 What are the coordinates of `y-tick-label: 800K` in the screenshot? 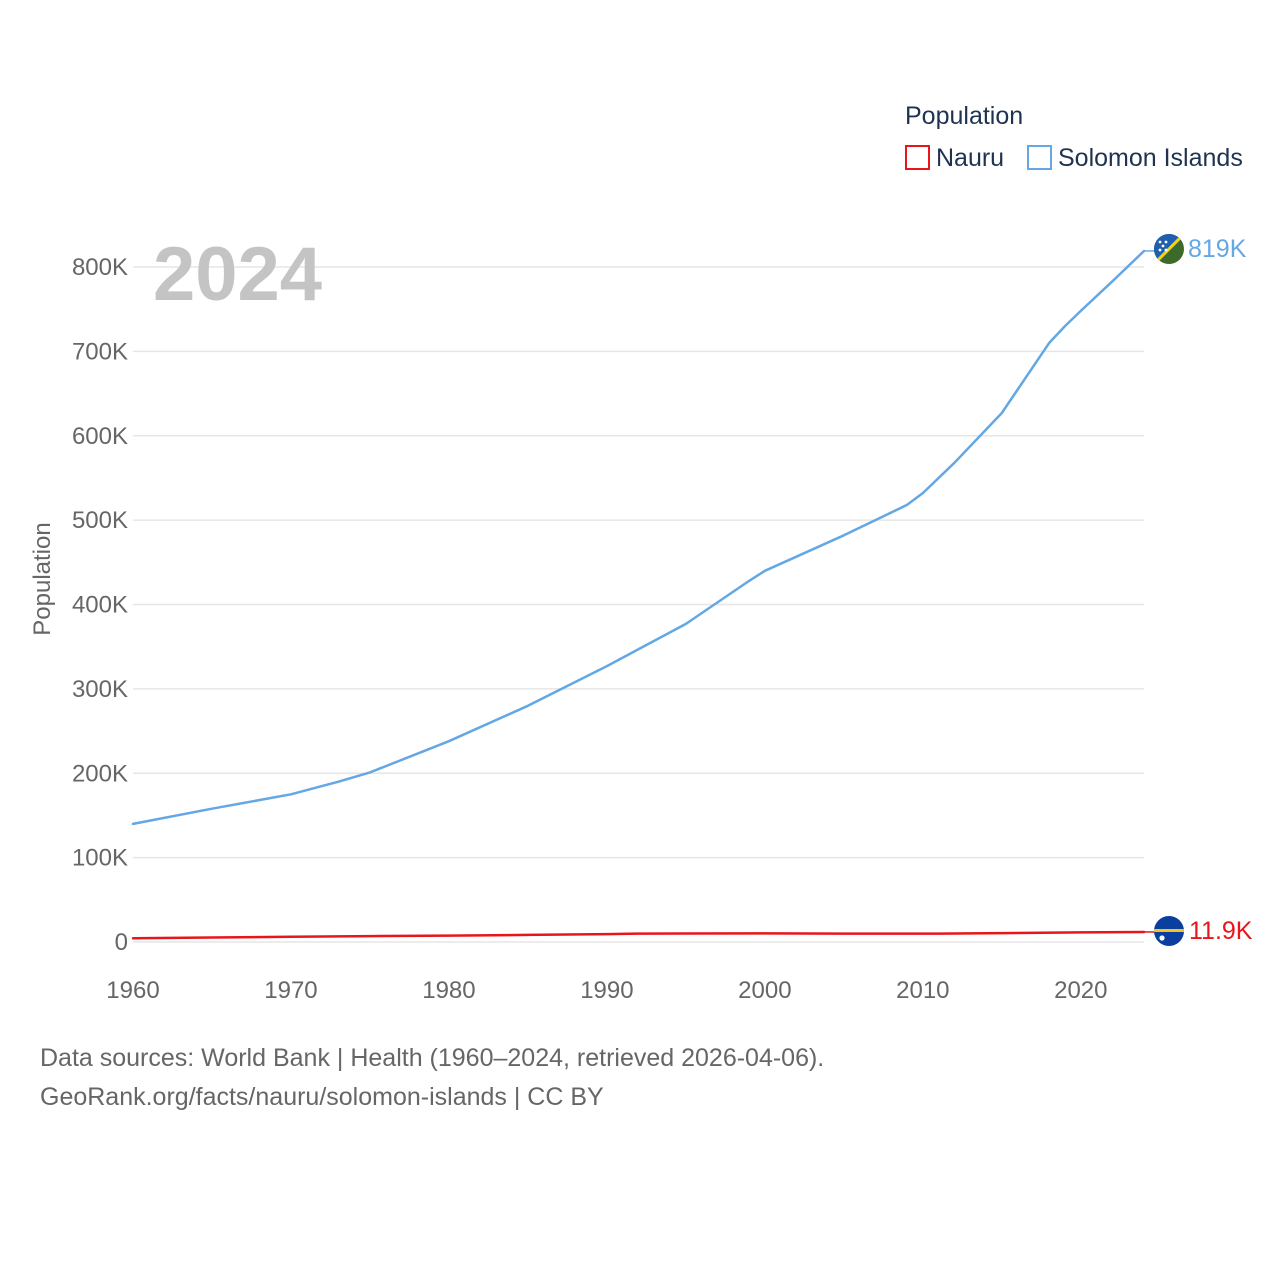 It's located at (100, 267).